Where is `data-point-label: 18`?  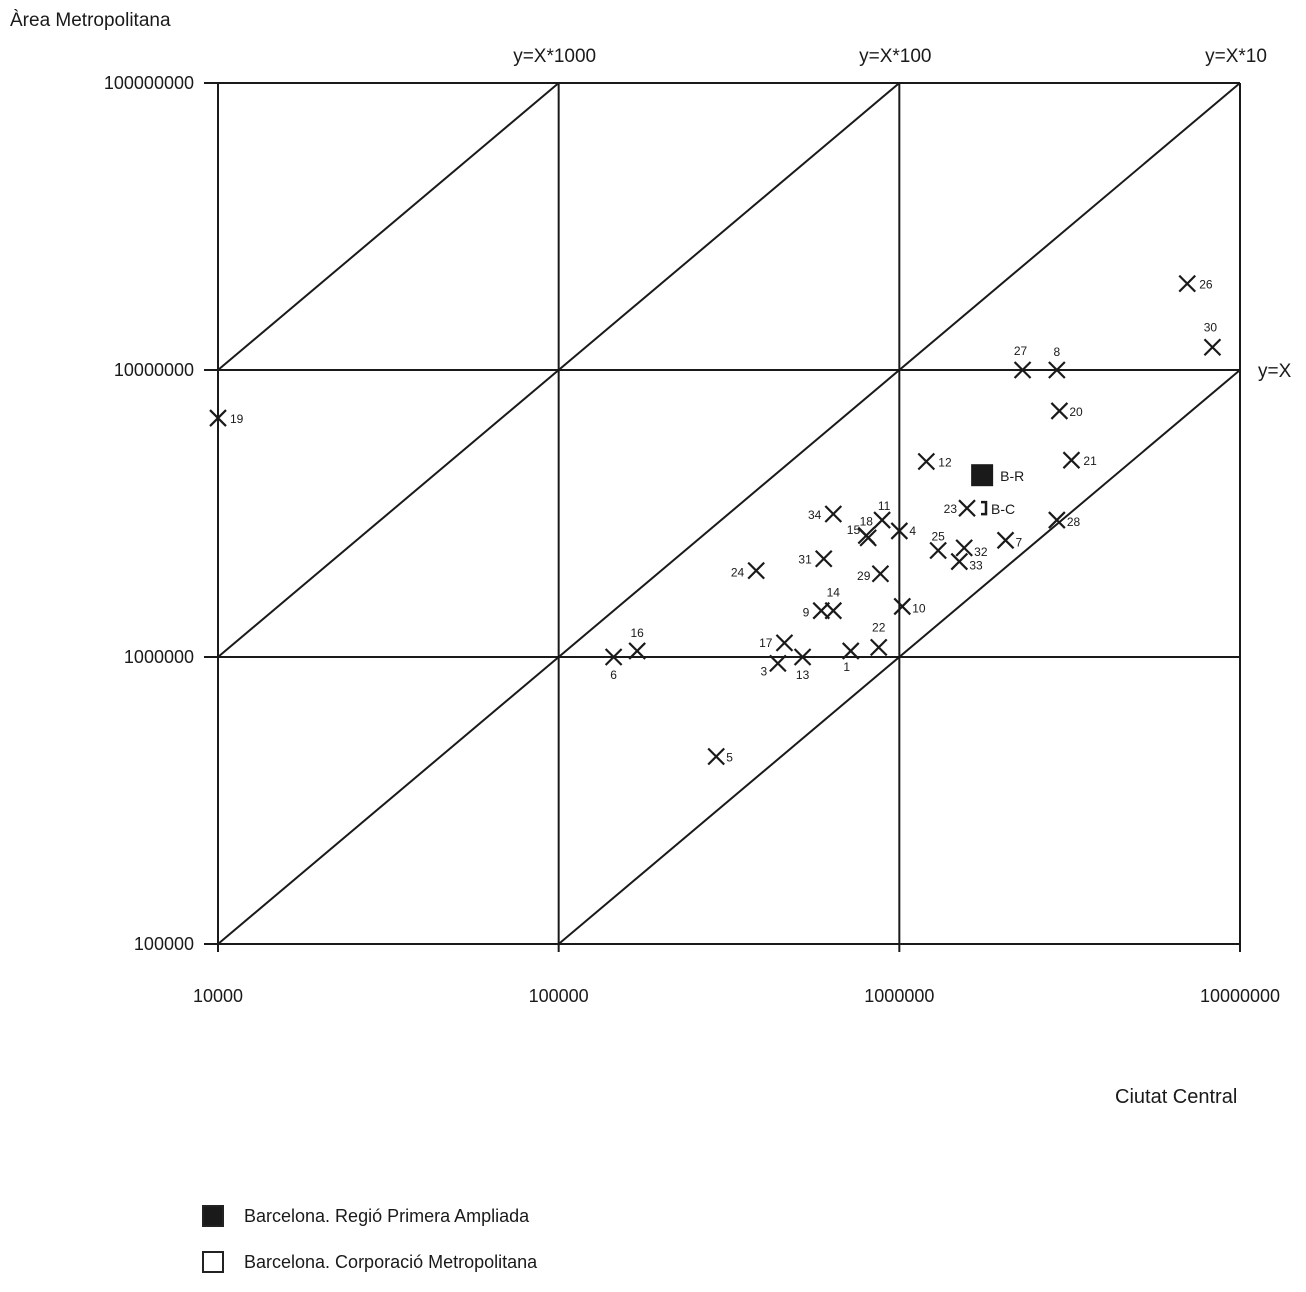
data-point-label: 18 is located at coordinates (867, 522).